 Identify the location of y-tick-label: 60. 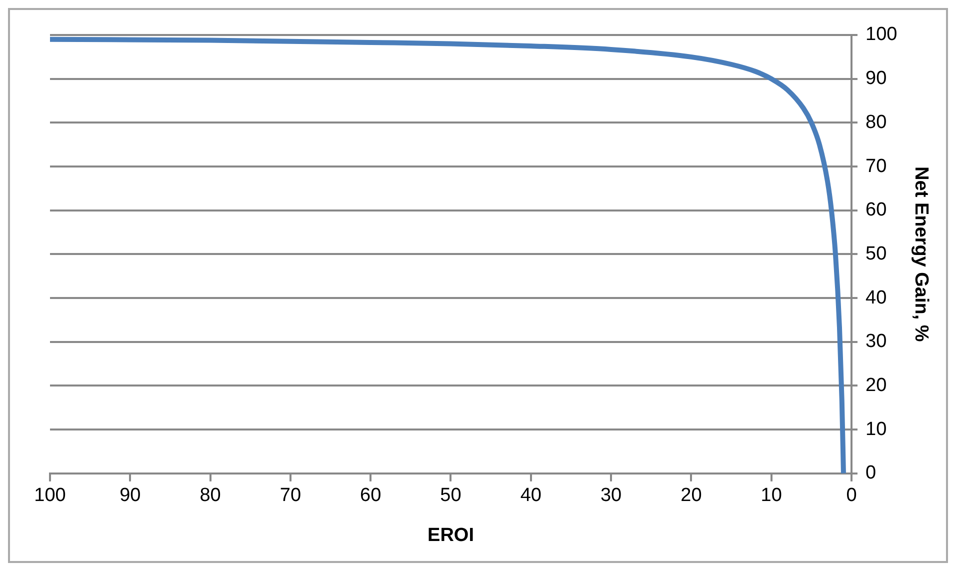
(876, 210).